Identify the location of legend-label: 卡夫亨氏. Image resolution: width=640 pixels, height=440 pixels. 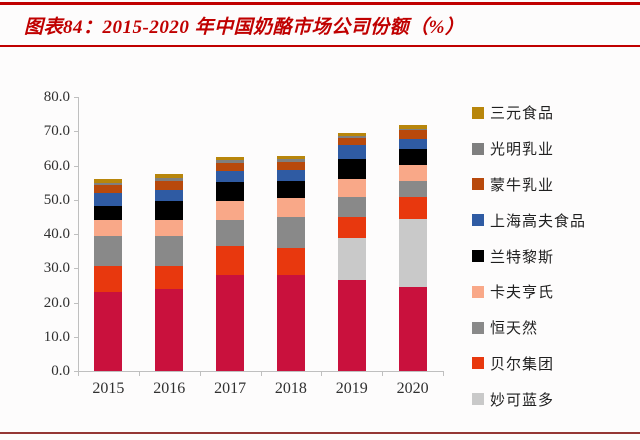
(522, 293).